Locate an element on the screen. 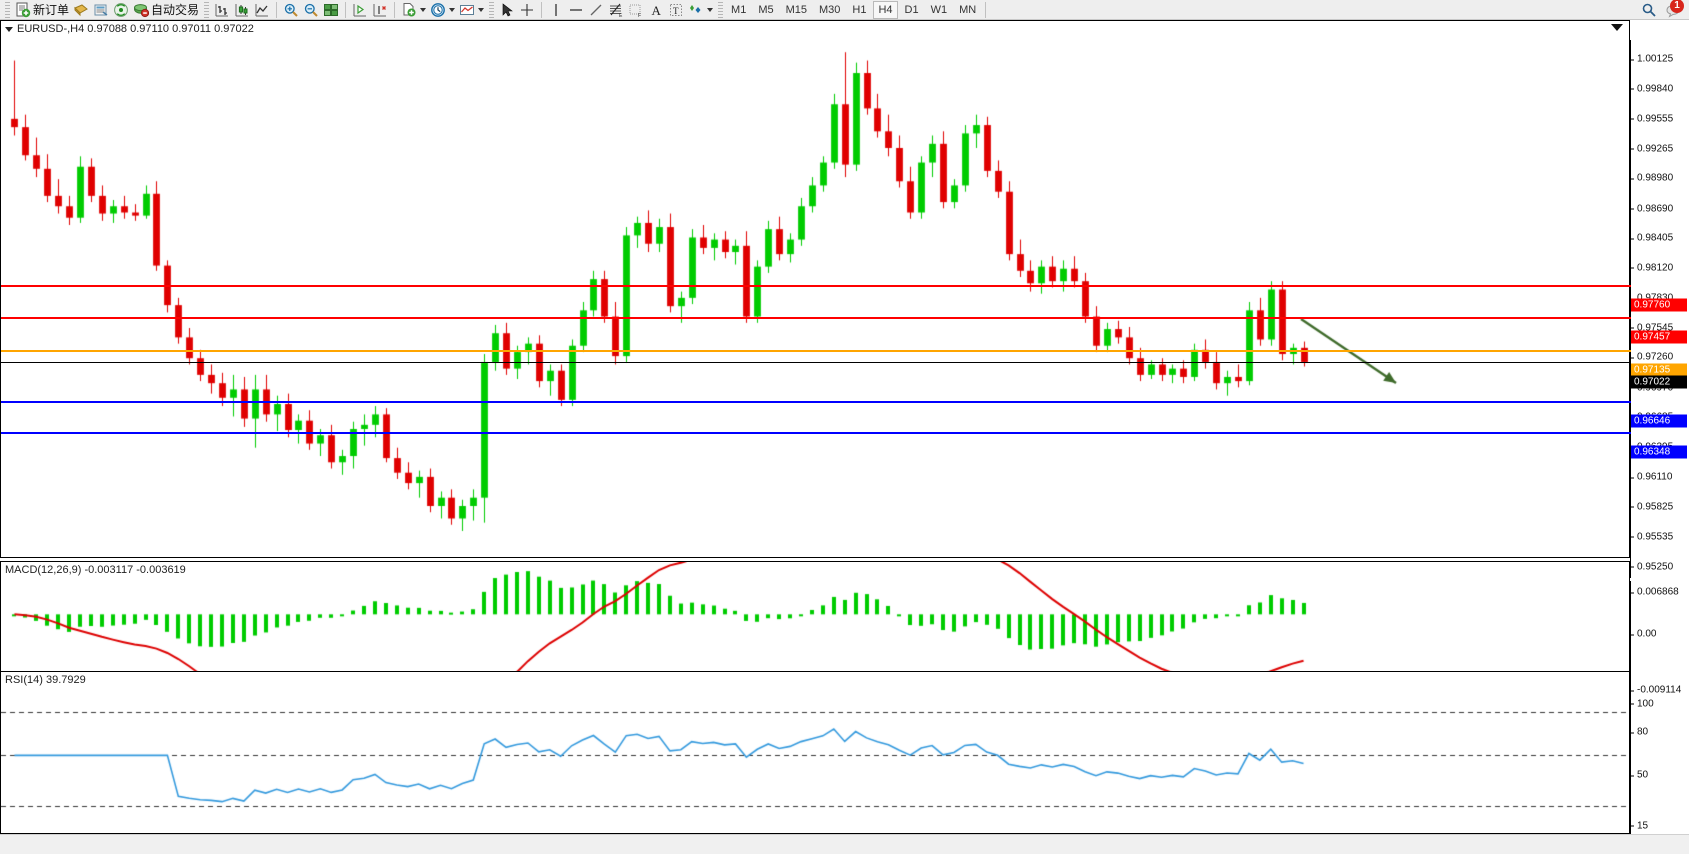 This screenshot has height=854, width=1689. bar-chart-button is located at coordinates (222, 10).